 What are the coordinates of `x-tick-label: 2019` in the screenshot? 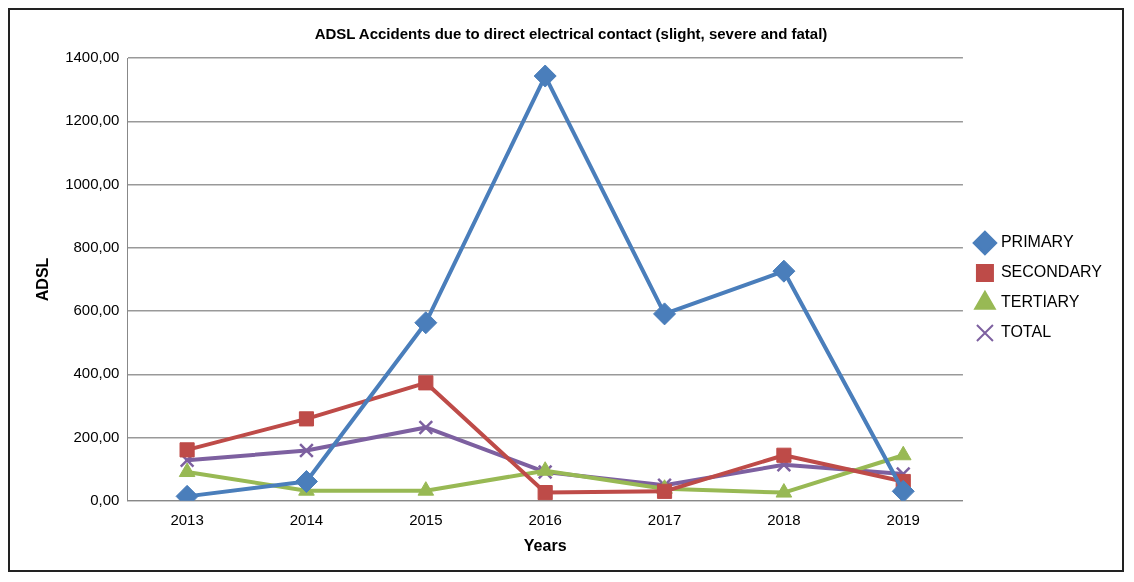 It's located at (903, 519).